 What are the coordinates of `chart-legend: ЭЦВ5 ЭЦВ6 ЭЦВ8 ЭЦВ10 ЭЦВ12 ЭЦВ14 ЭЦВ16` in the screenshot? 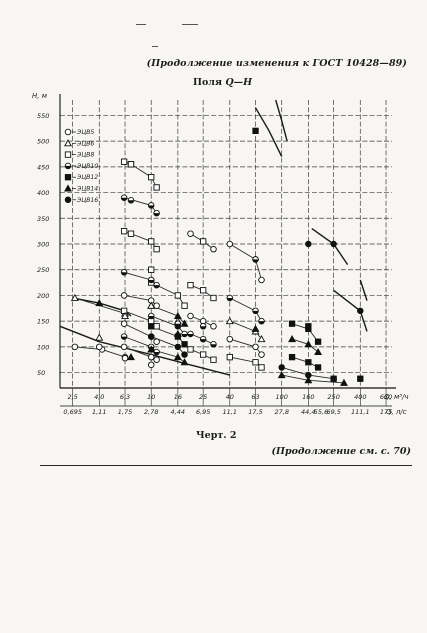 It's located at (81, 166).